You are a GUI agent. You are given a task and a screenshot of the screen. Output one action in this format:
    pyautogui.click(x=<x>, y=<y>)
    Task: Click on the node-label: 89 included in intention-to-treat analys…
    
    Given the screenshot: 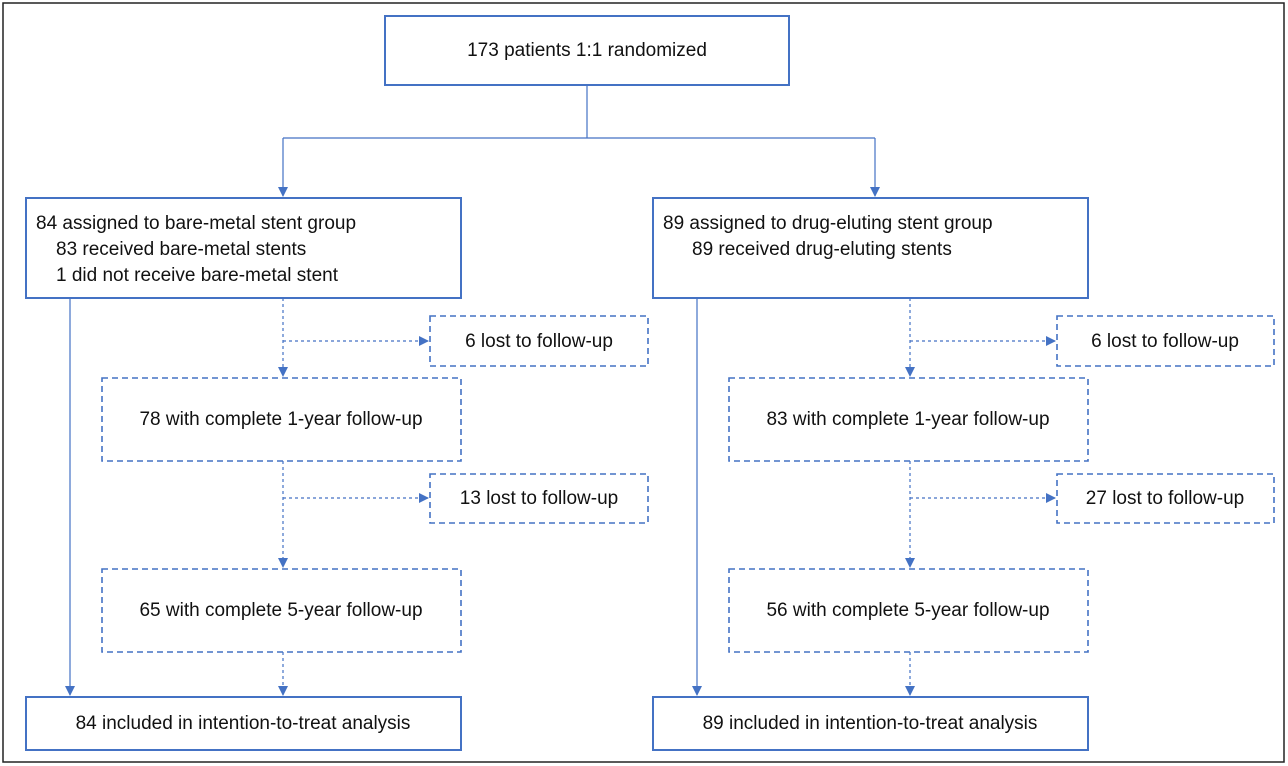 What is the action you would take?
    pyautogui.click(x=870, y=723)
    